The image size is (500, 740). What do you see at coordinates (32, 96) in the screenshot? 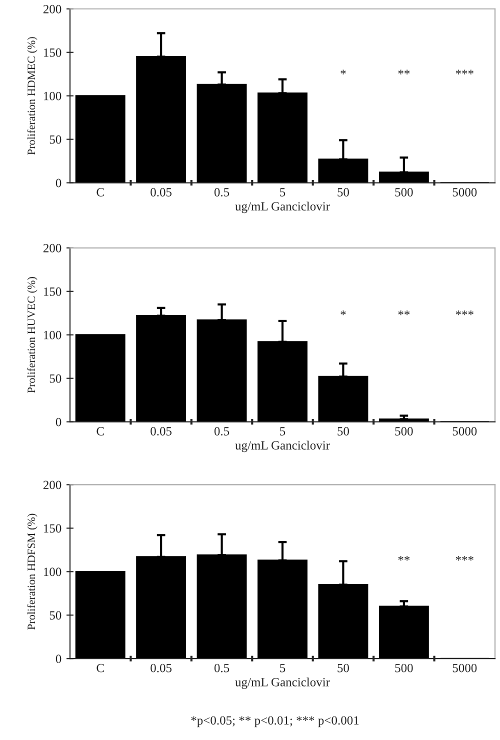
I see `y-axis-title: Proliferation HDMEC (%)` at bounding box center [32, 96].